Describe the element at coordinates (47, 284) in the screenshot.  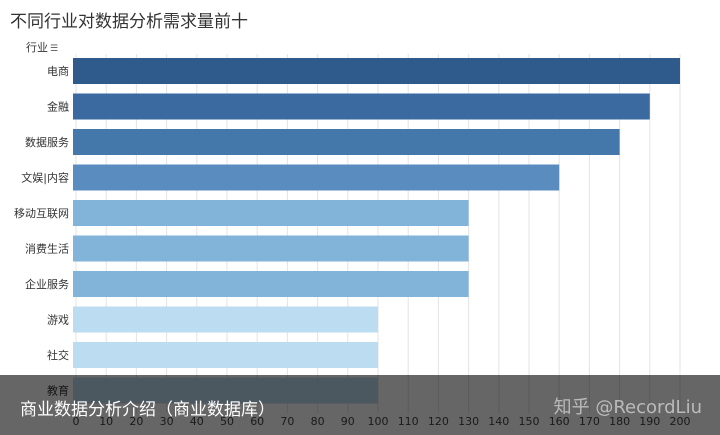
I see `category-label: 企业服务` at that location.